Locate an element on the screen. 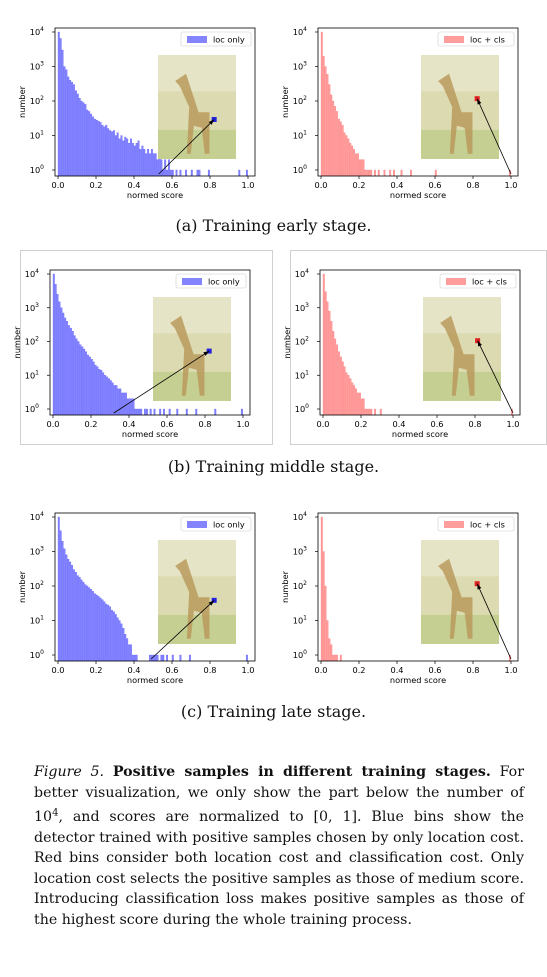 This screenshot has width=547, height=977. x-tick-label: 0.4 is located at coordinates (133, 185).